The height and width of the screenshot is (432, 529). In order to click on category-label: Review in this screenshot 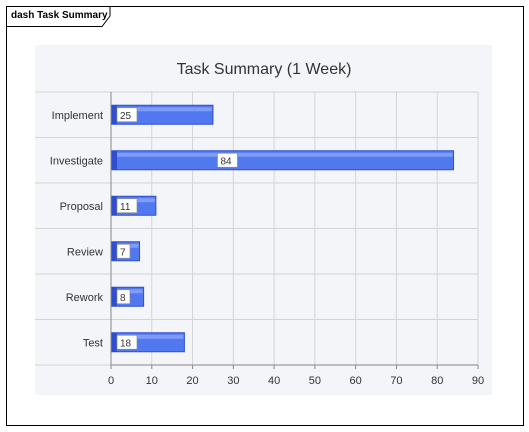, I will do `click(85, 252)`.